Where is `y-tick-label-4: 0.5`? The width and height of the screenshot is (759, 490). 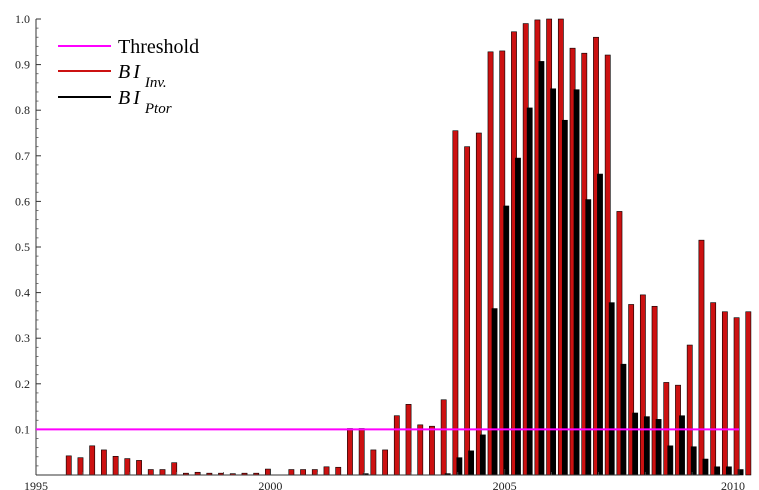 y-tick-label-4: 0.5 is located at coordinates (22, 247).